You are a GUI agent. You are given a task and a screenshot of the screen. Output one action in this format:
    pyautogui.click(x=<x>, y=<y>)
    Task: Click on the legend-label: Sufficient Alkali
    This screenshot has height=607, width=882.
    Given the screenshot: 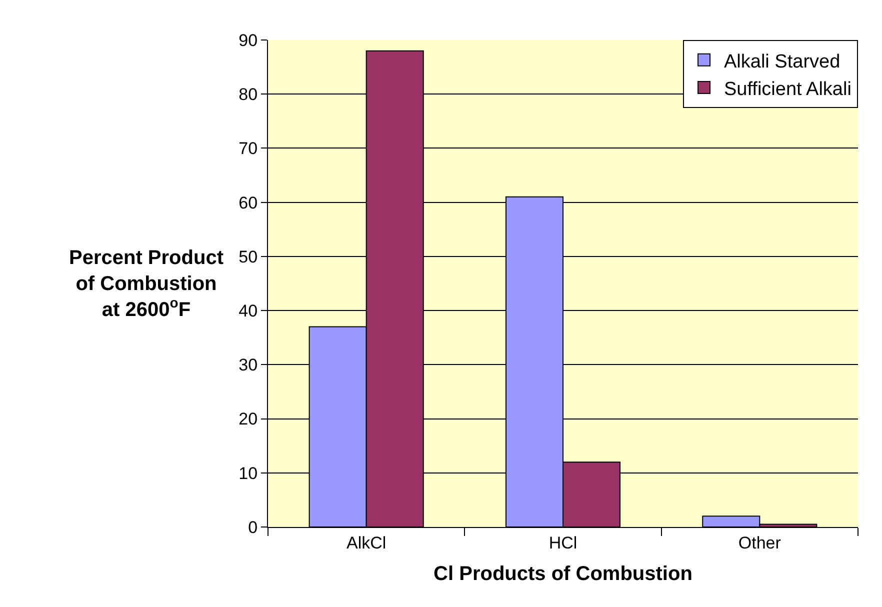 What is the action you would take?
    pyautogui.click(x=788, y=89)
    